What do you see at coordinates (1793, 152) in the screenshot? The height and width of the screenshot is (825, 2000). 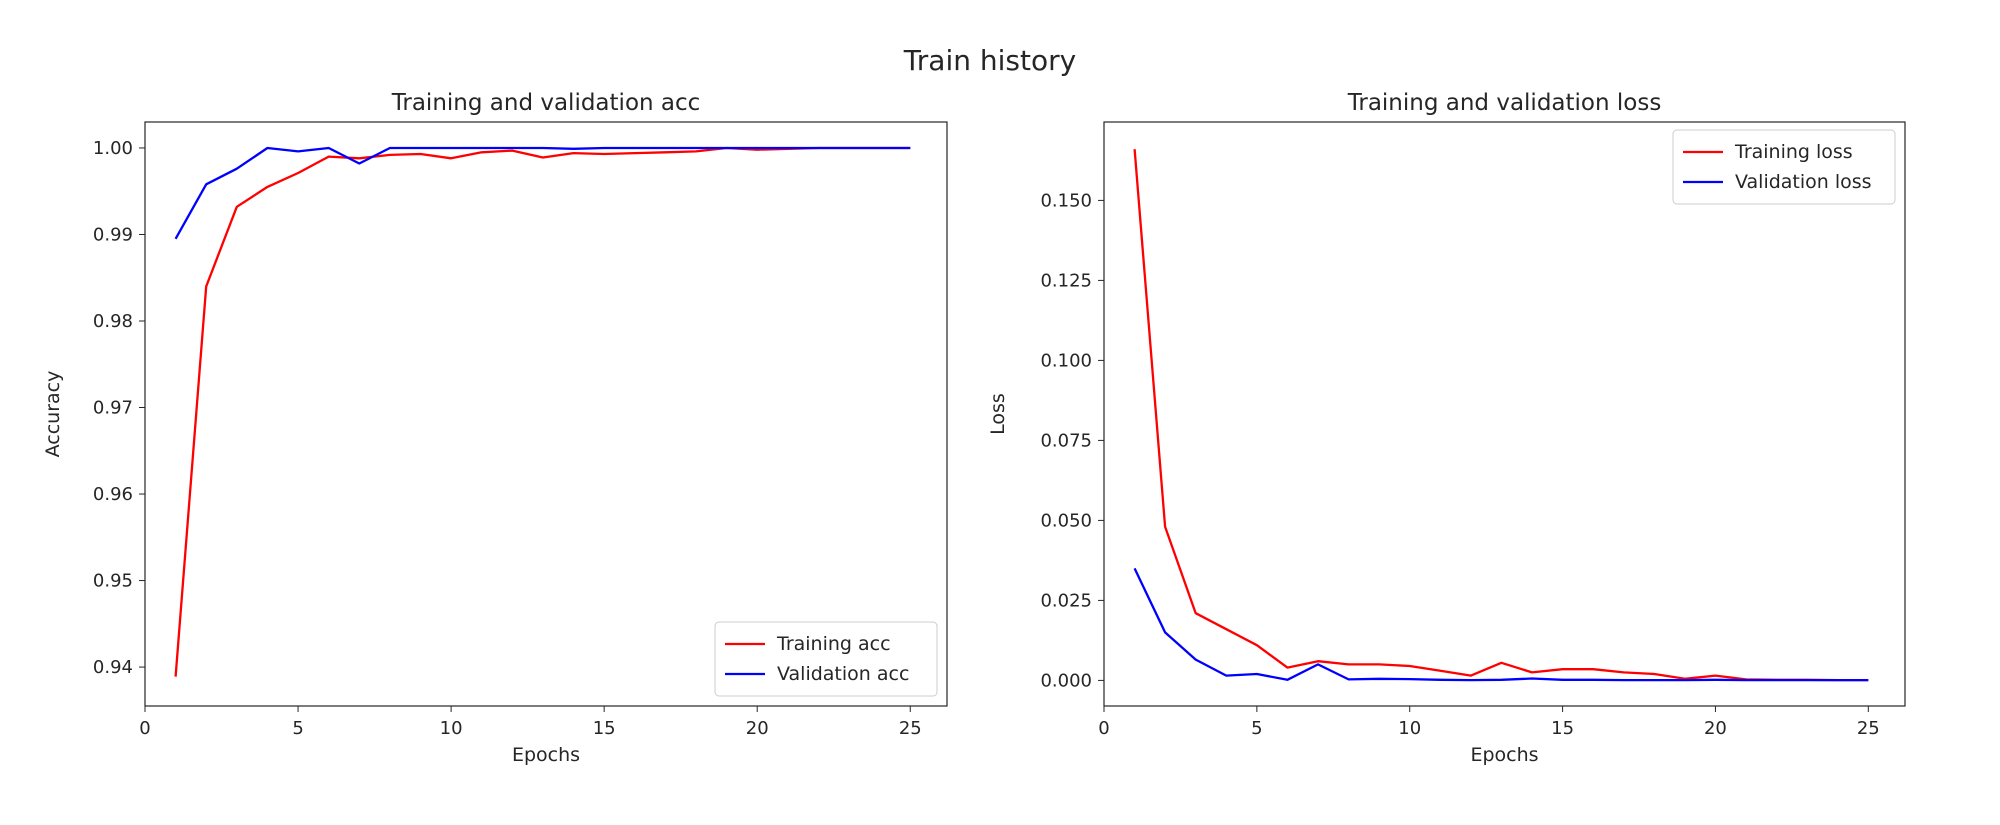 I see `loss-legend-label: Training loss` at bounding box center [1793, 152].